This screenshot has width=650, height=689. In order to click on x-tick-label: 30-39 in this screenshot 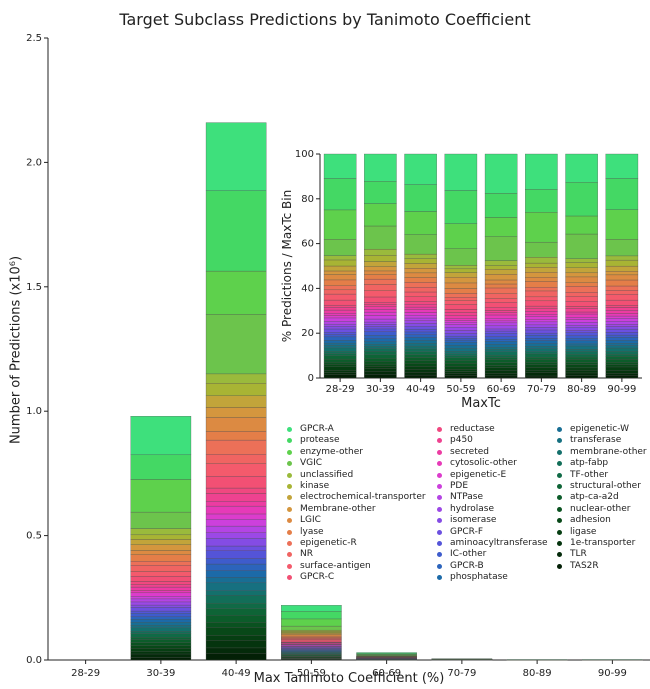, I will do `click(160, 673)`.